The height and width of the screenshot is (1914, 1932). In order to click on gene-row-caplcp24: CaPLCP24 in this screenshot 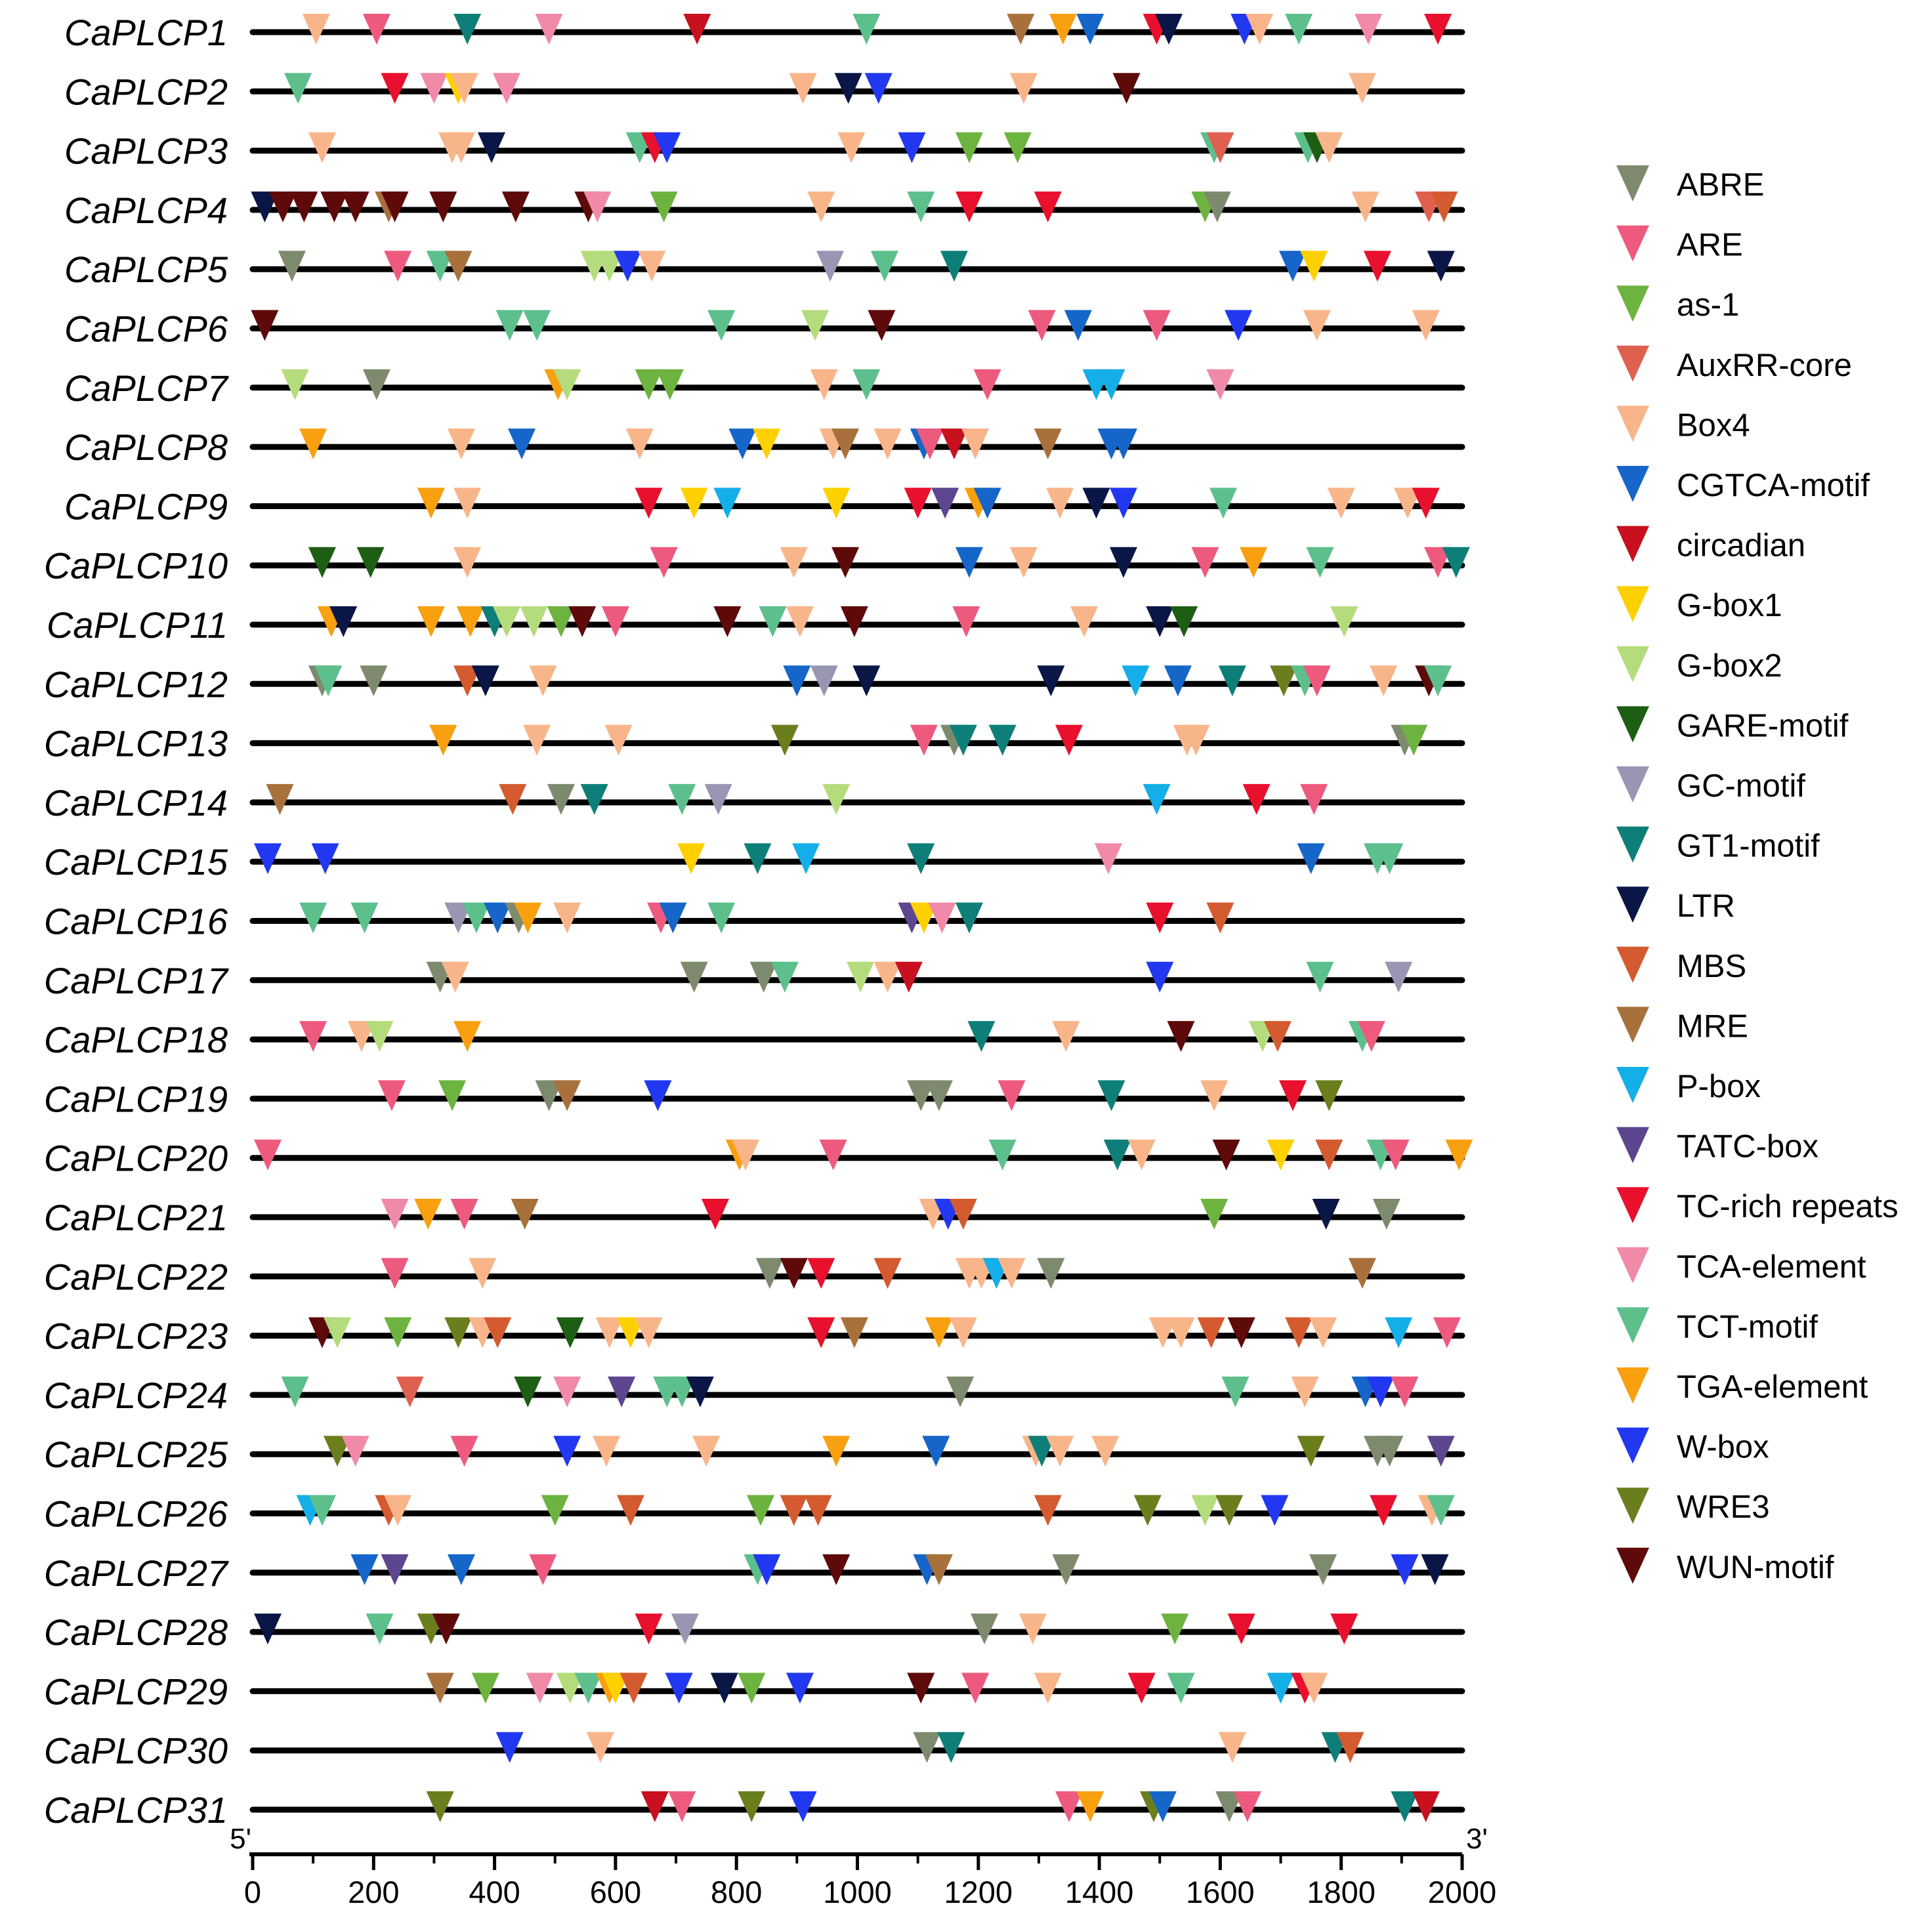, I will do `click(754, 1395)`.